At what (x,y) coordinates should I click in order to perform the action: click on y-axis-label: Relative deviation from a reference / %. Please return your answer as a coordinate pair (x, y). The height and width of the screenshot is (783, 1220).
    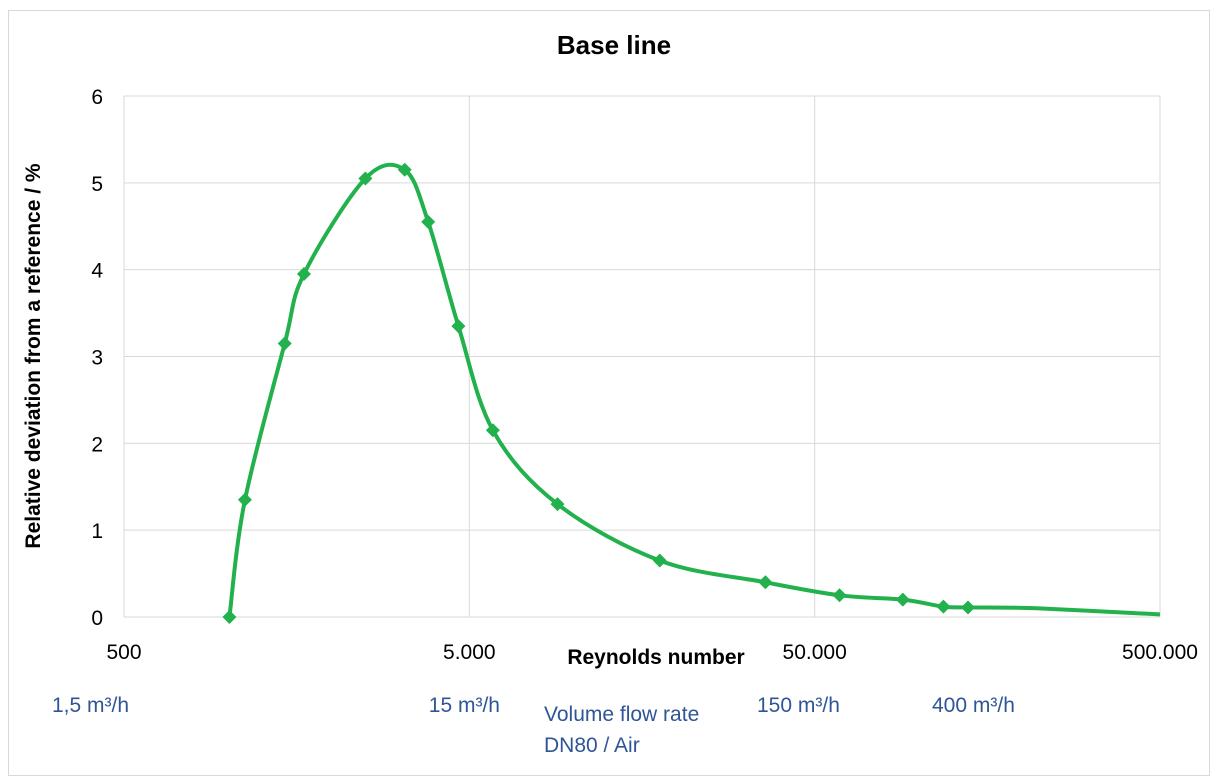
    Looking at the image, I should click on (33, 355).